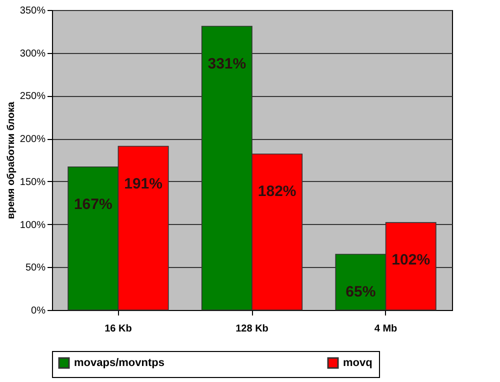  I want to click on x-tick-label: 4 Mb, so click(386, 329).